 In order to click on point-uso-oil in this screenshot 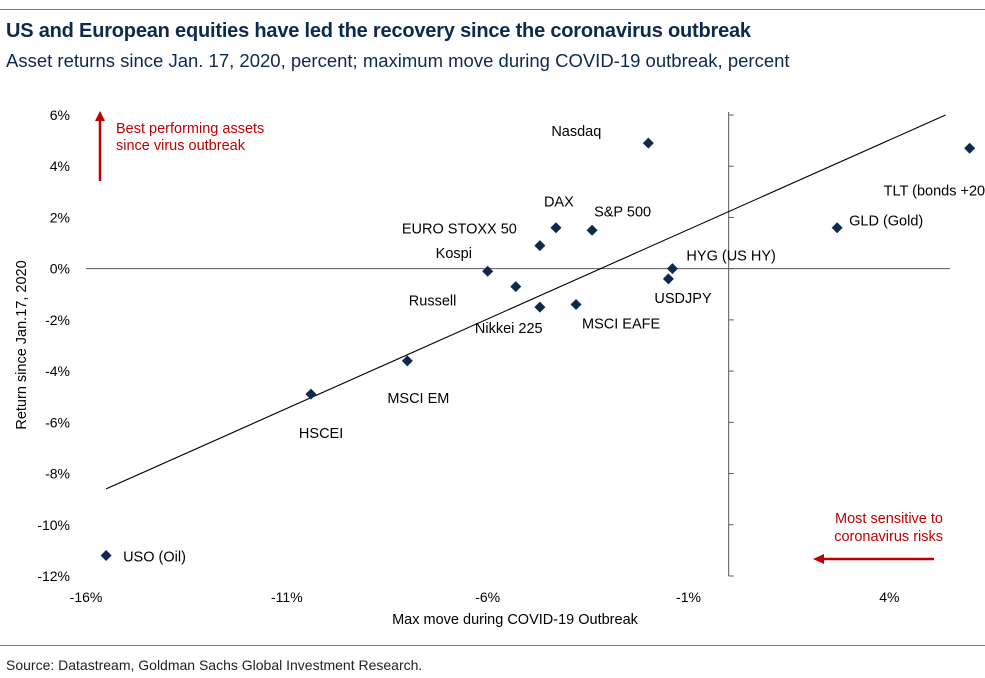, I will do `click(106, 556)`.